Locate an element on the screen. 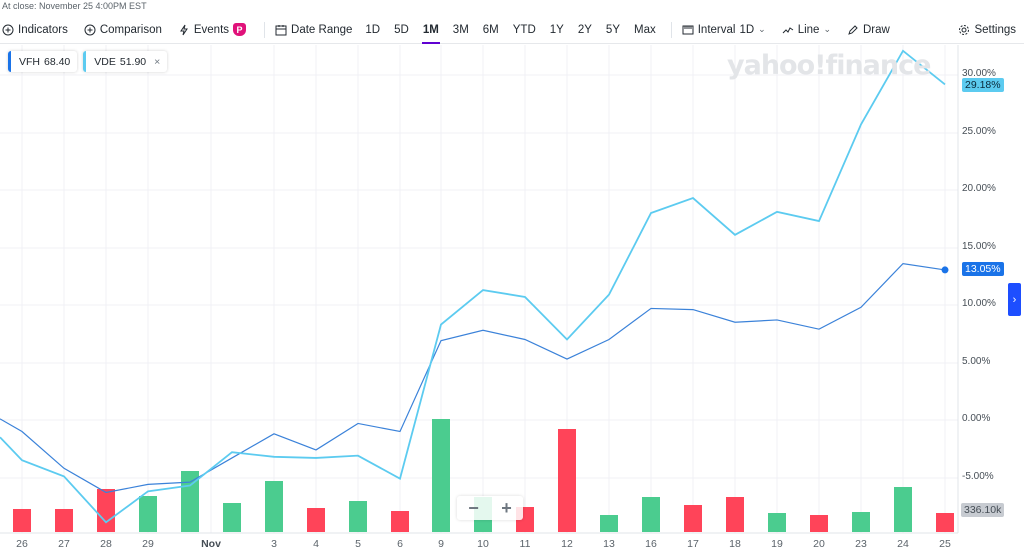 Image resolution: width=1024 pixels, height=553 pixels. range-1y: 1Y is located at coordinates (556, 29).